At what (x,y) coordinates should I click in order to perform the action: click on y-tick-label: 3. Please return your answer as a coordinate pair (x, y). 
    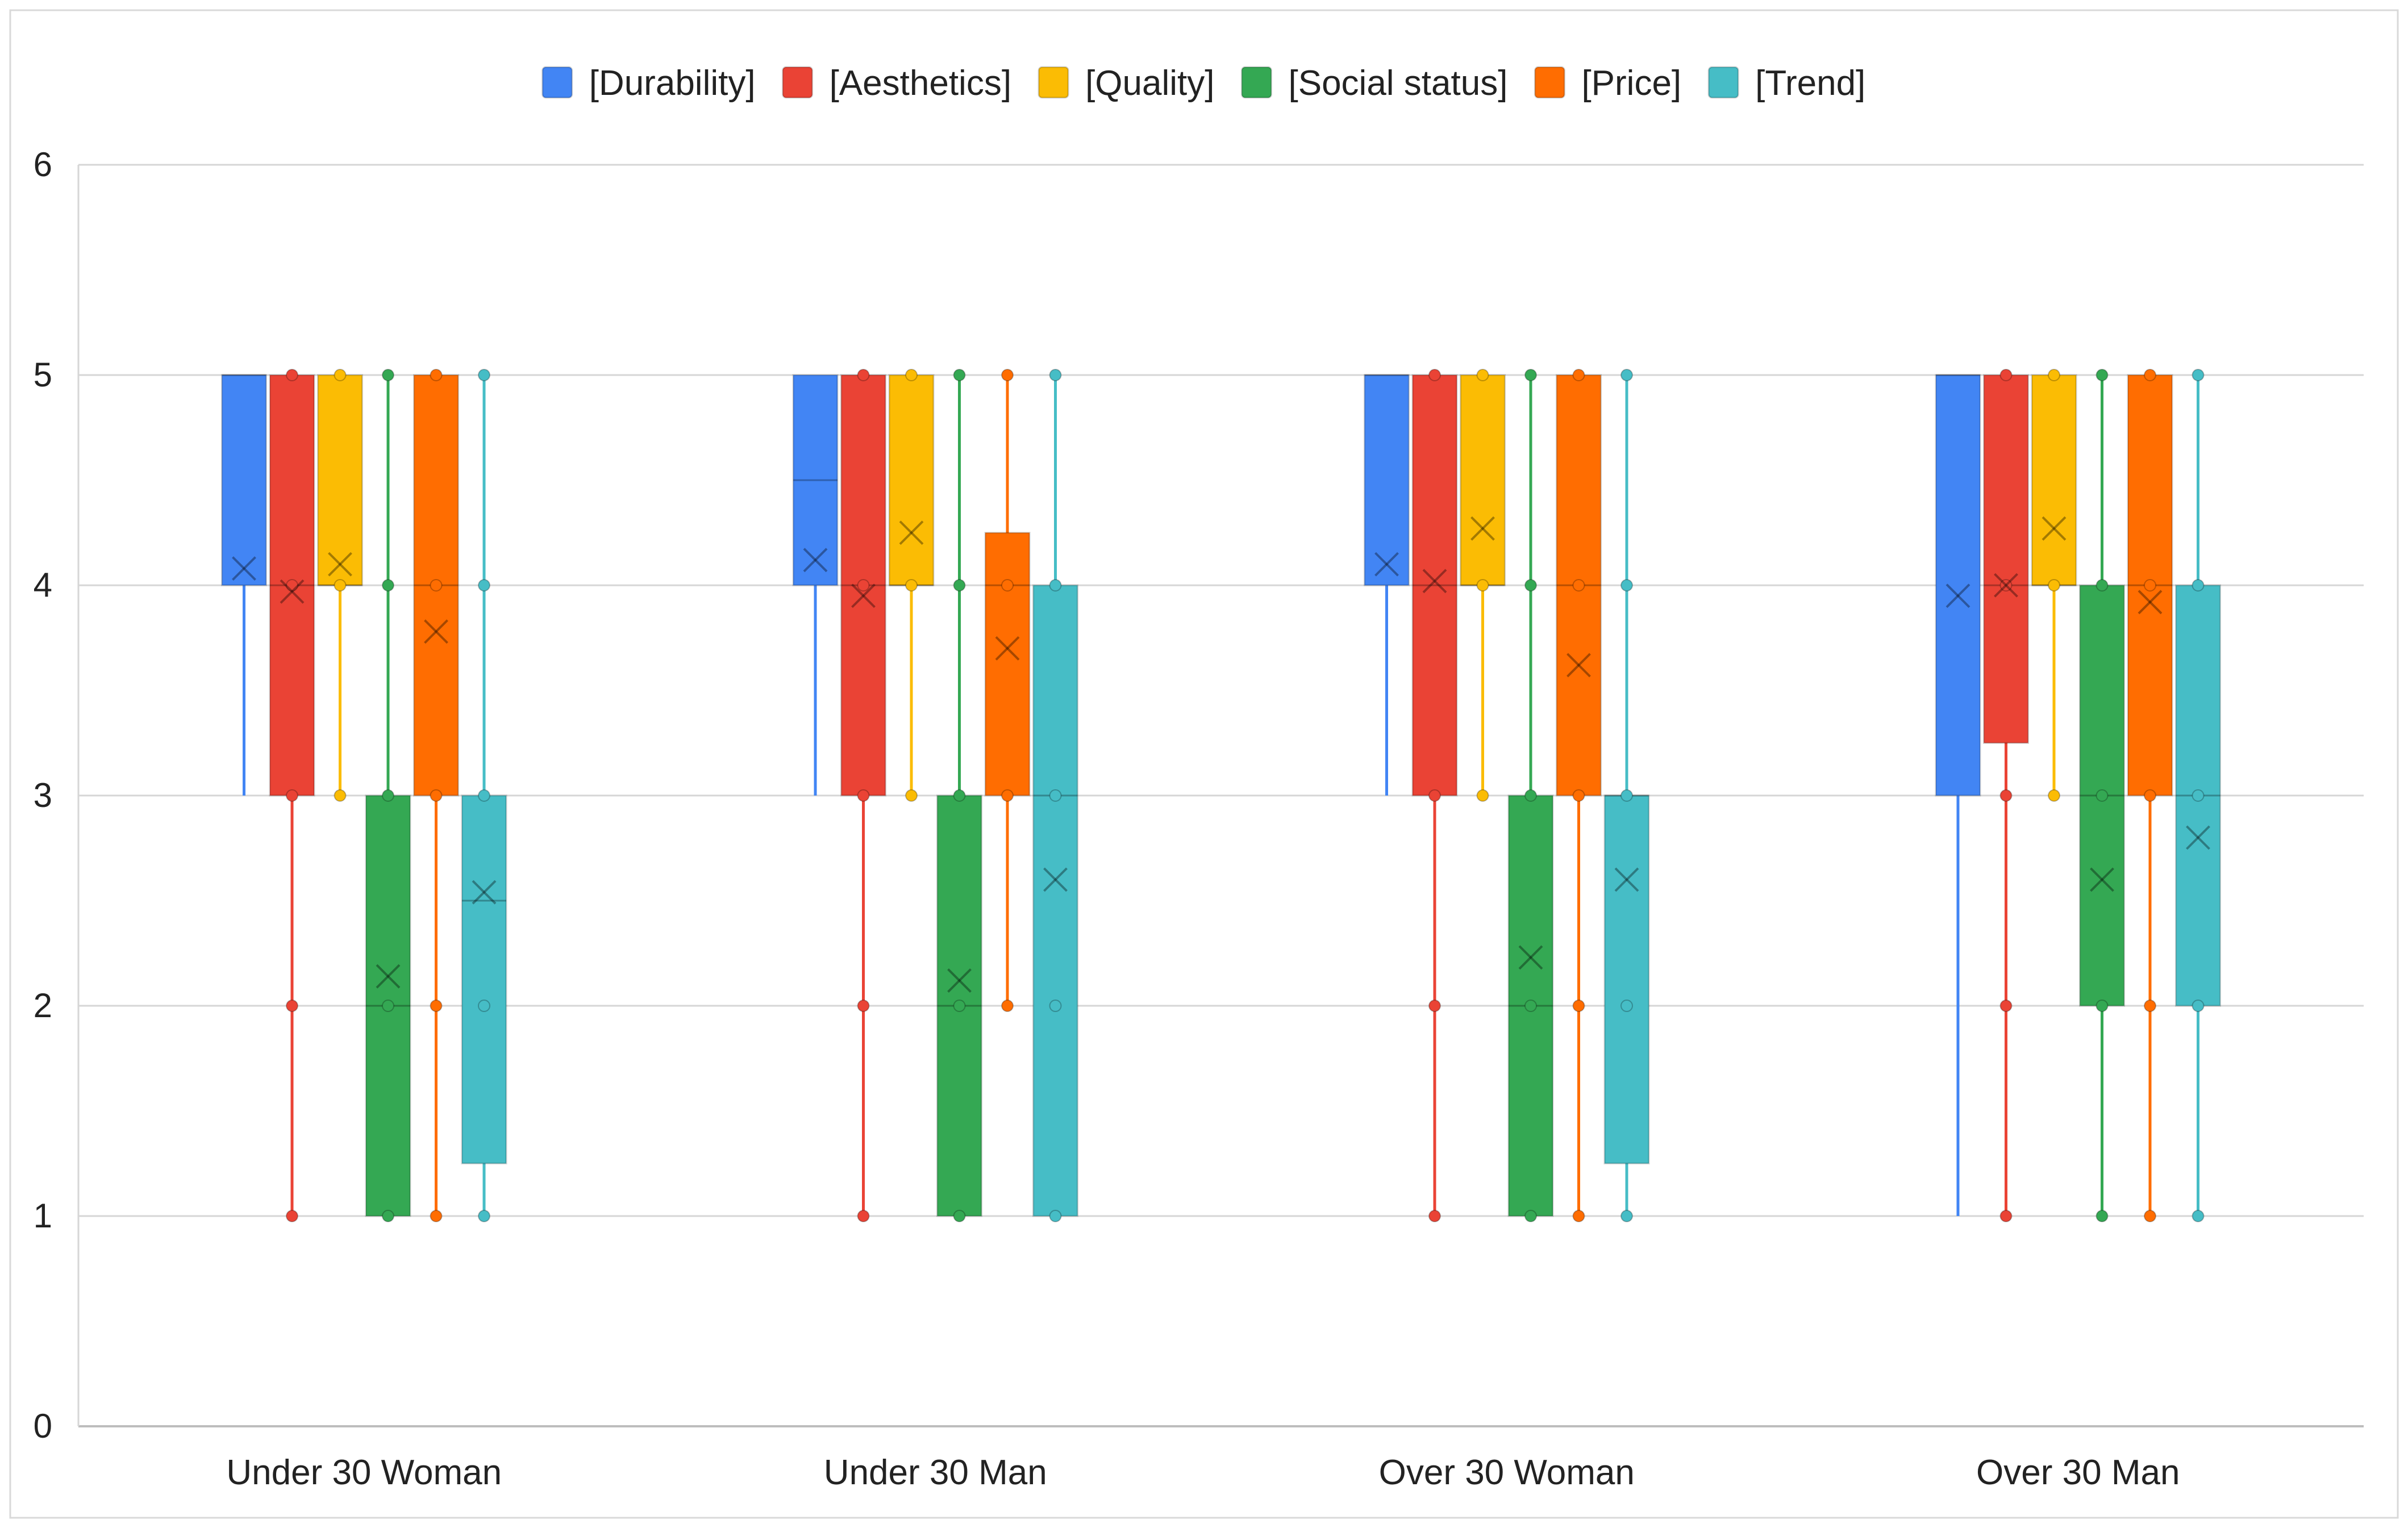
    Looking at the image, I should click on (43, 795).